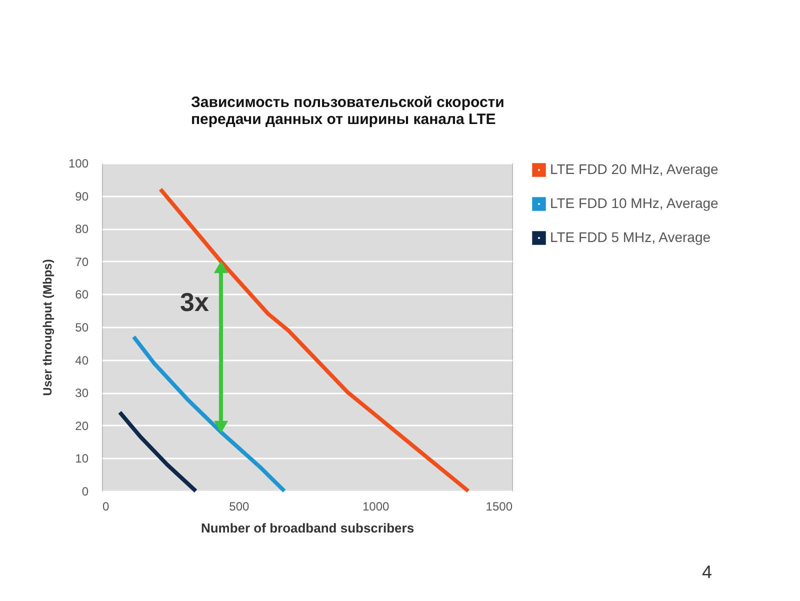 The image size is (800, 601). I want to click on y-tick-label: 20, so click(82, 425).